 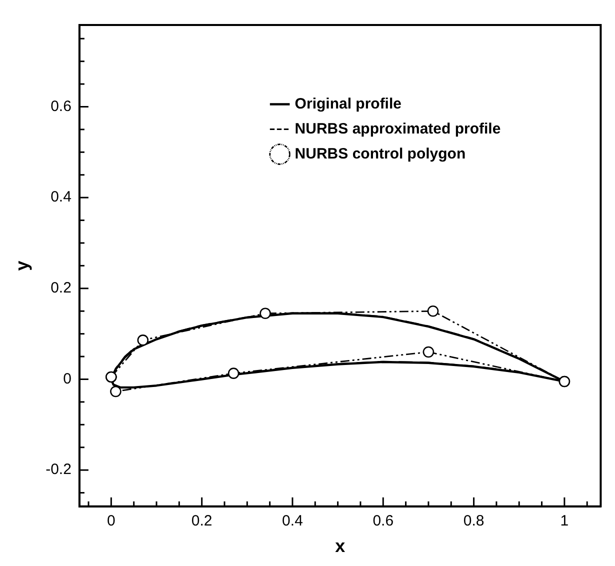 I want to click on x-tick-label: 0.6, so click(x=383, y=521).